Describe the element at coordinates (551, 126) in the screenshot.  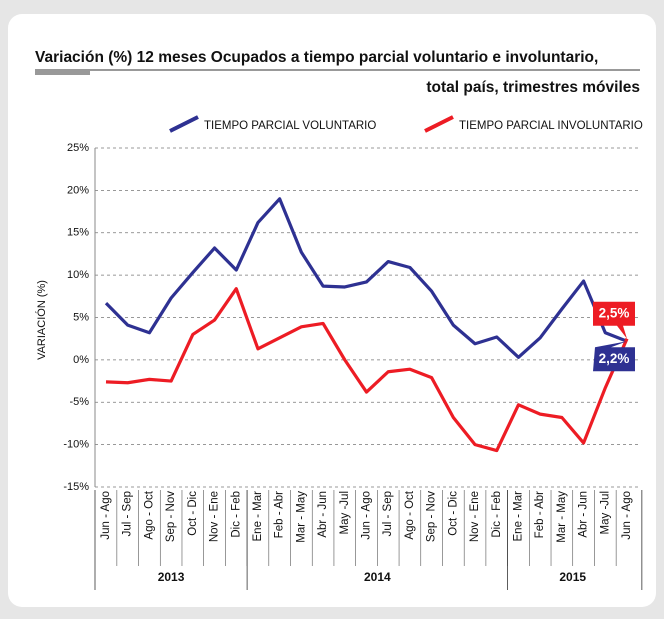
I see `legend-label: TIEMPO PARCIAL INVOLUNTARIO` at that location.